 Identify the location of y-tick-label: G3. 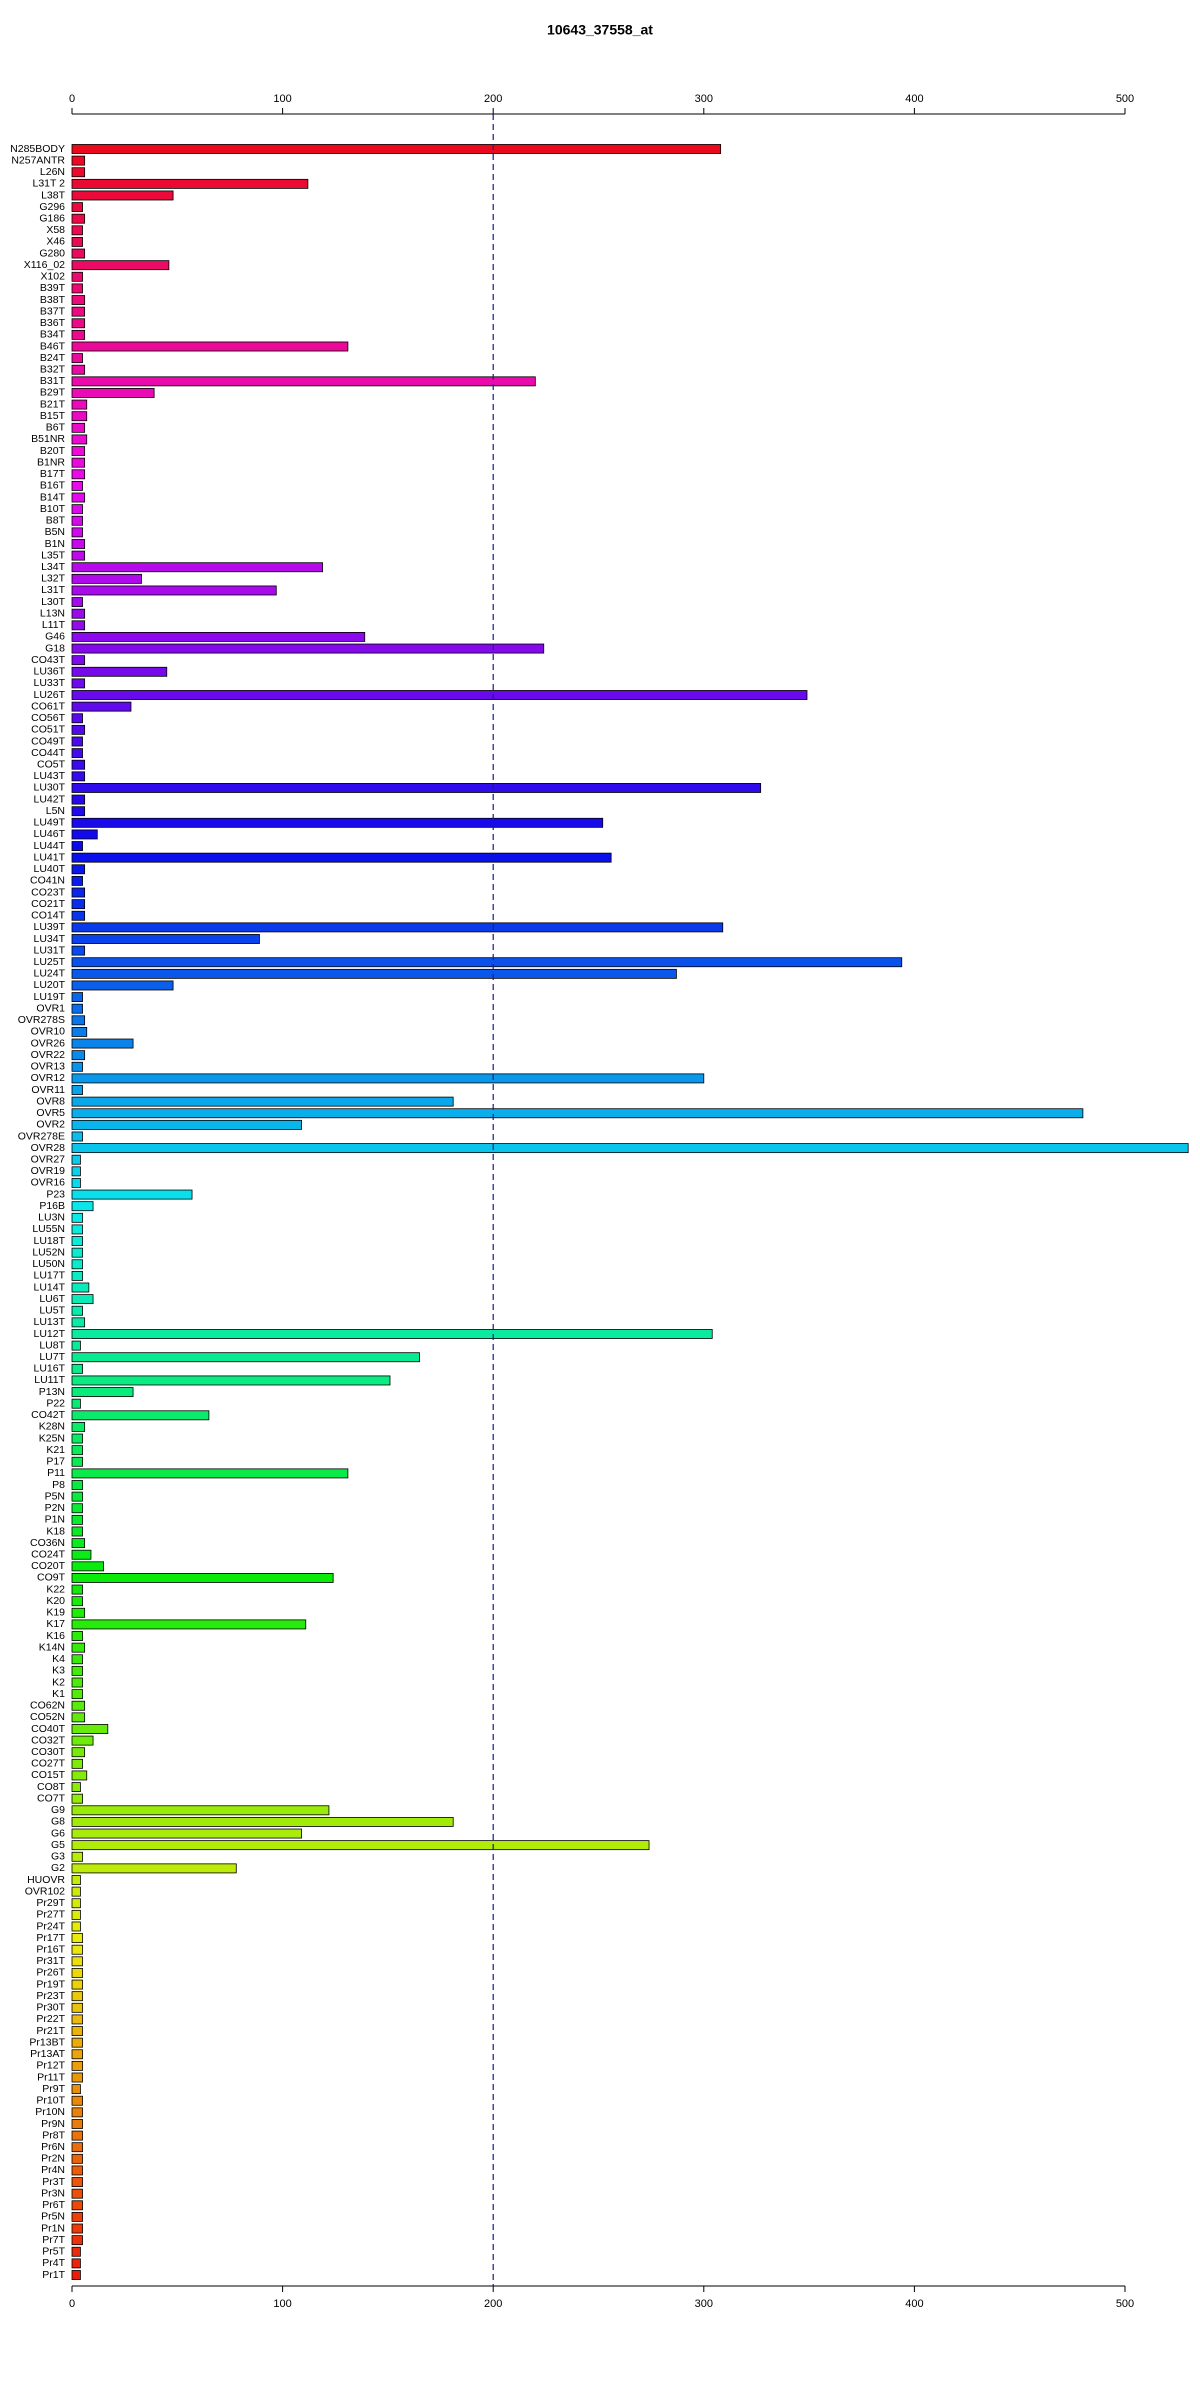
(58, 1857).